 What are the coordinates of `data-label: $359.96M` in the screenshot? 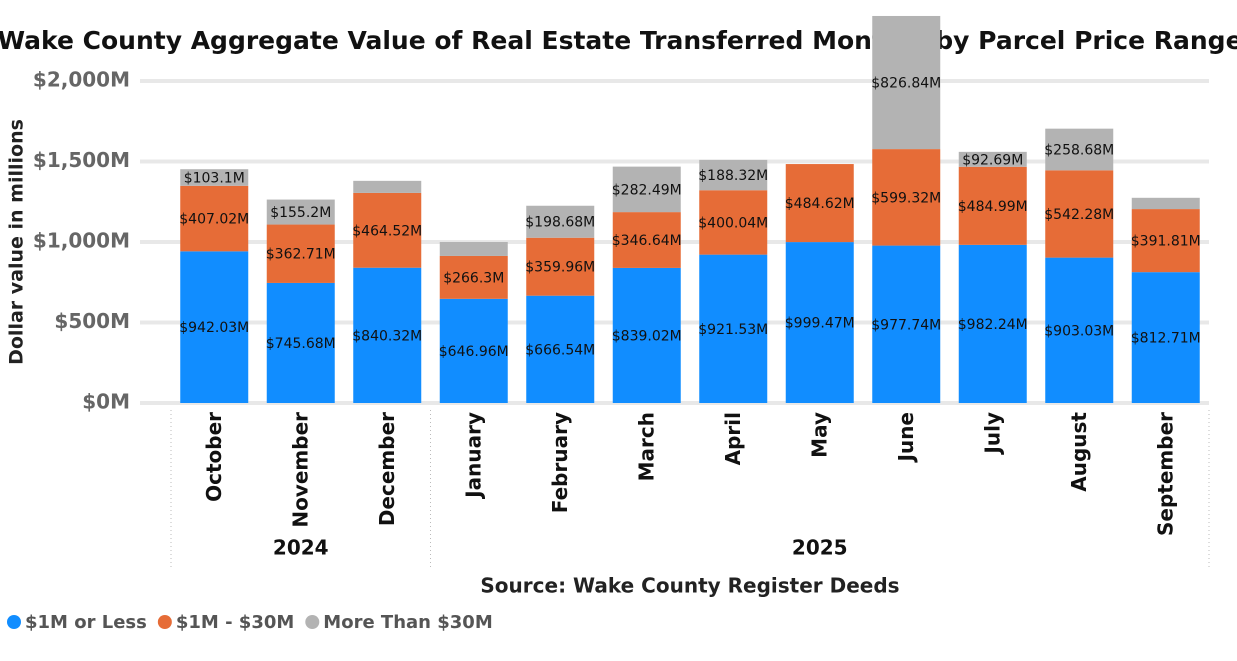 It's located at (560, 268).